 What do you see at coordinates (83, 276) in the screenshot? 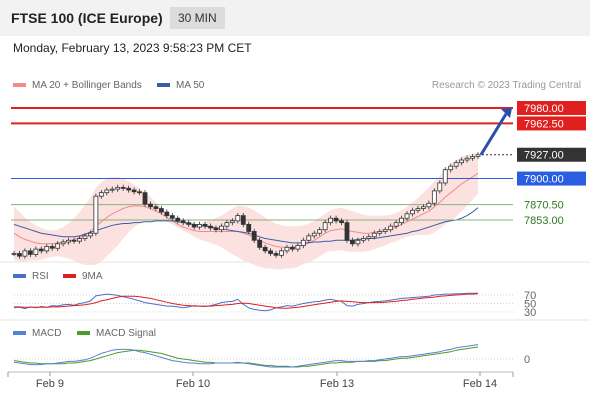
I see `legend-9ma: 9MA` at bounding box center [83, 276].